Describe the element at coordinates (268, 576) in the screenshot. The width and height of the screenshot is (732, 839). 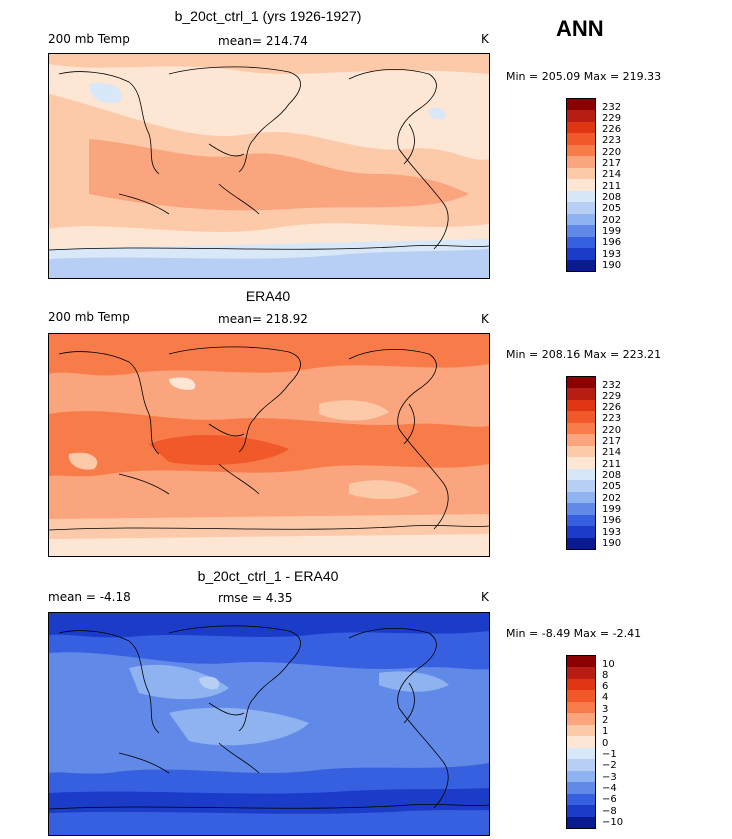
I see `panel-3-title: b_20ct_ctrl_1 - ERA40` at that location.